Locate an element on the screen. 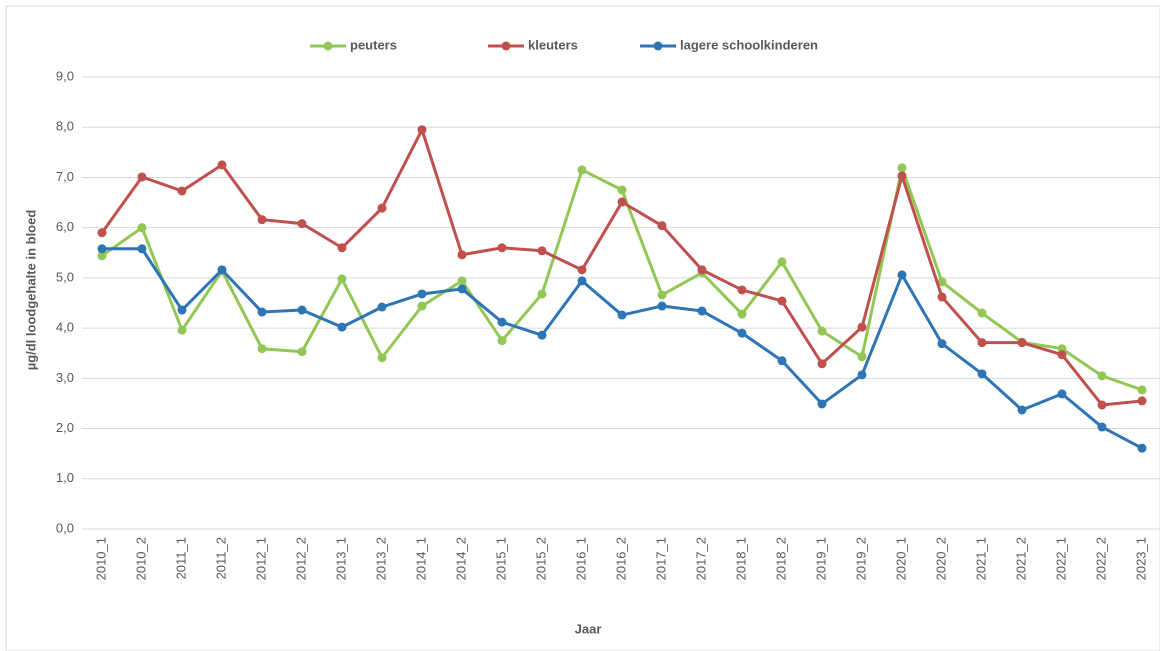 The image size is (1160, 651). y-tick-label: 8,0 is located at coordinates (65, 126).